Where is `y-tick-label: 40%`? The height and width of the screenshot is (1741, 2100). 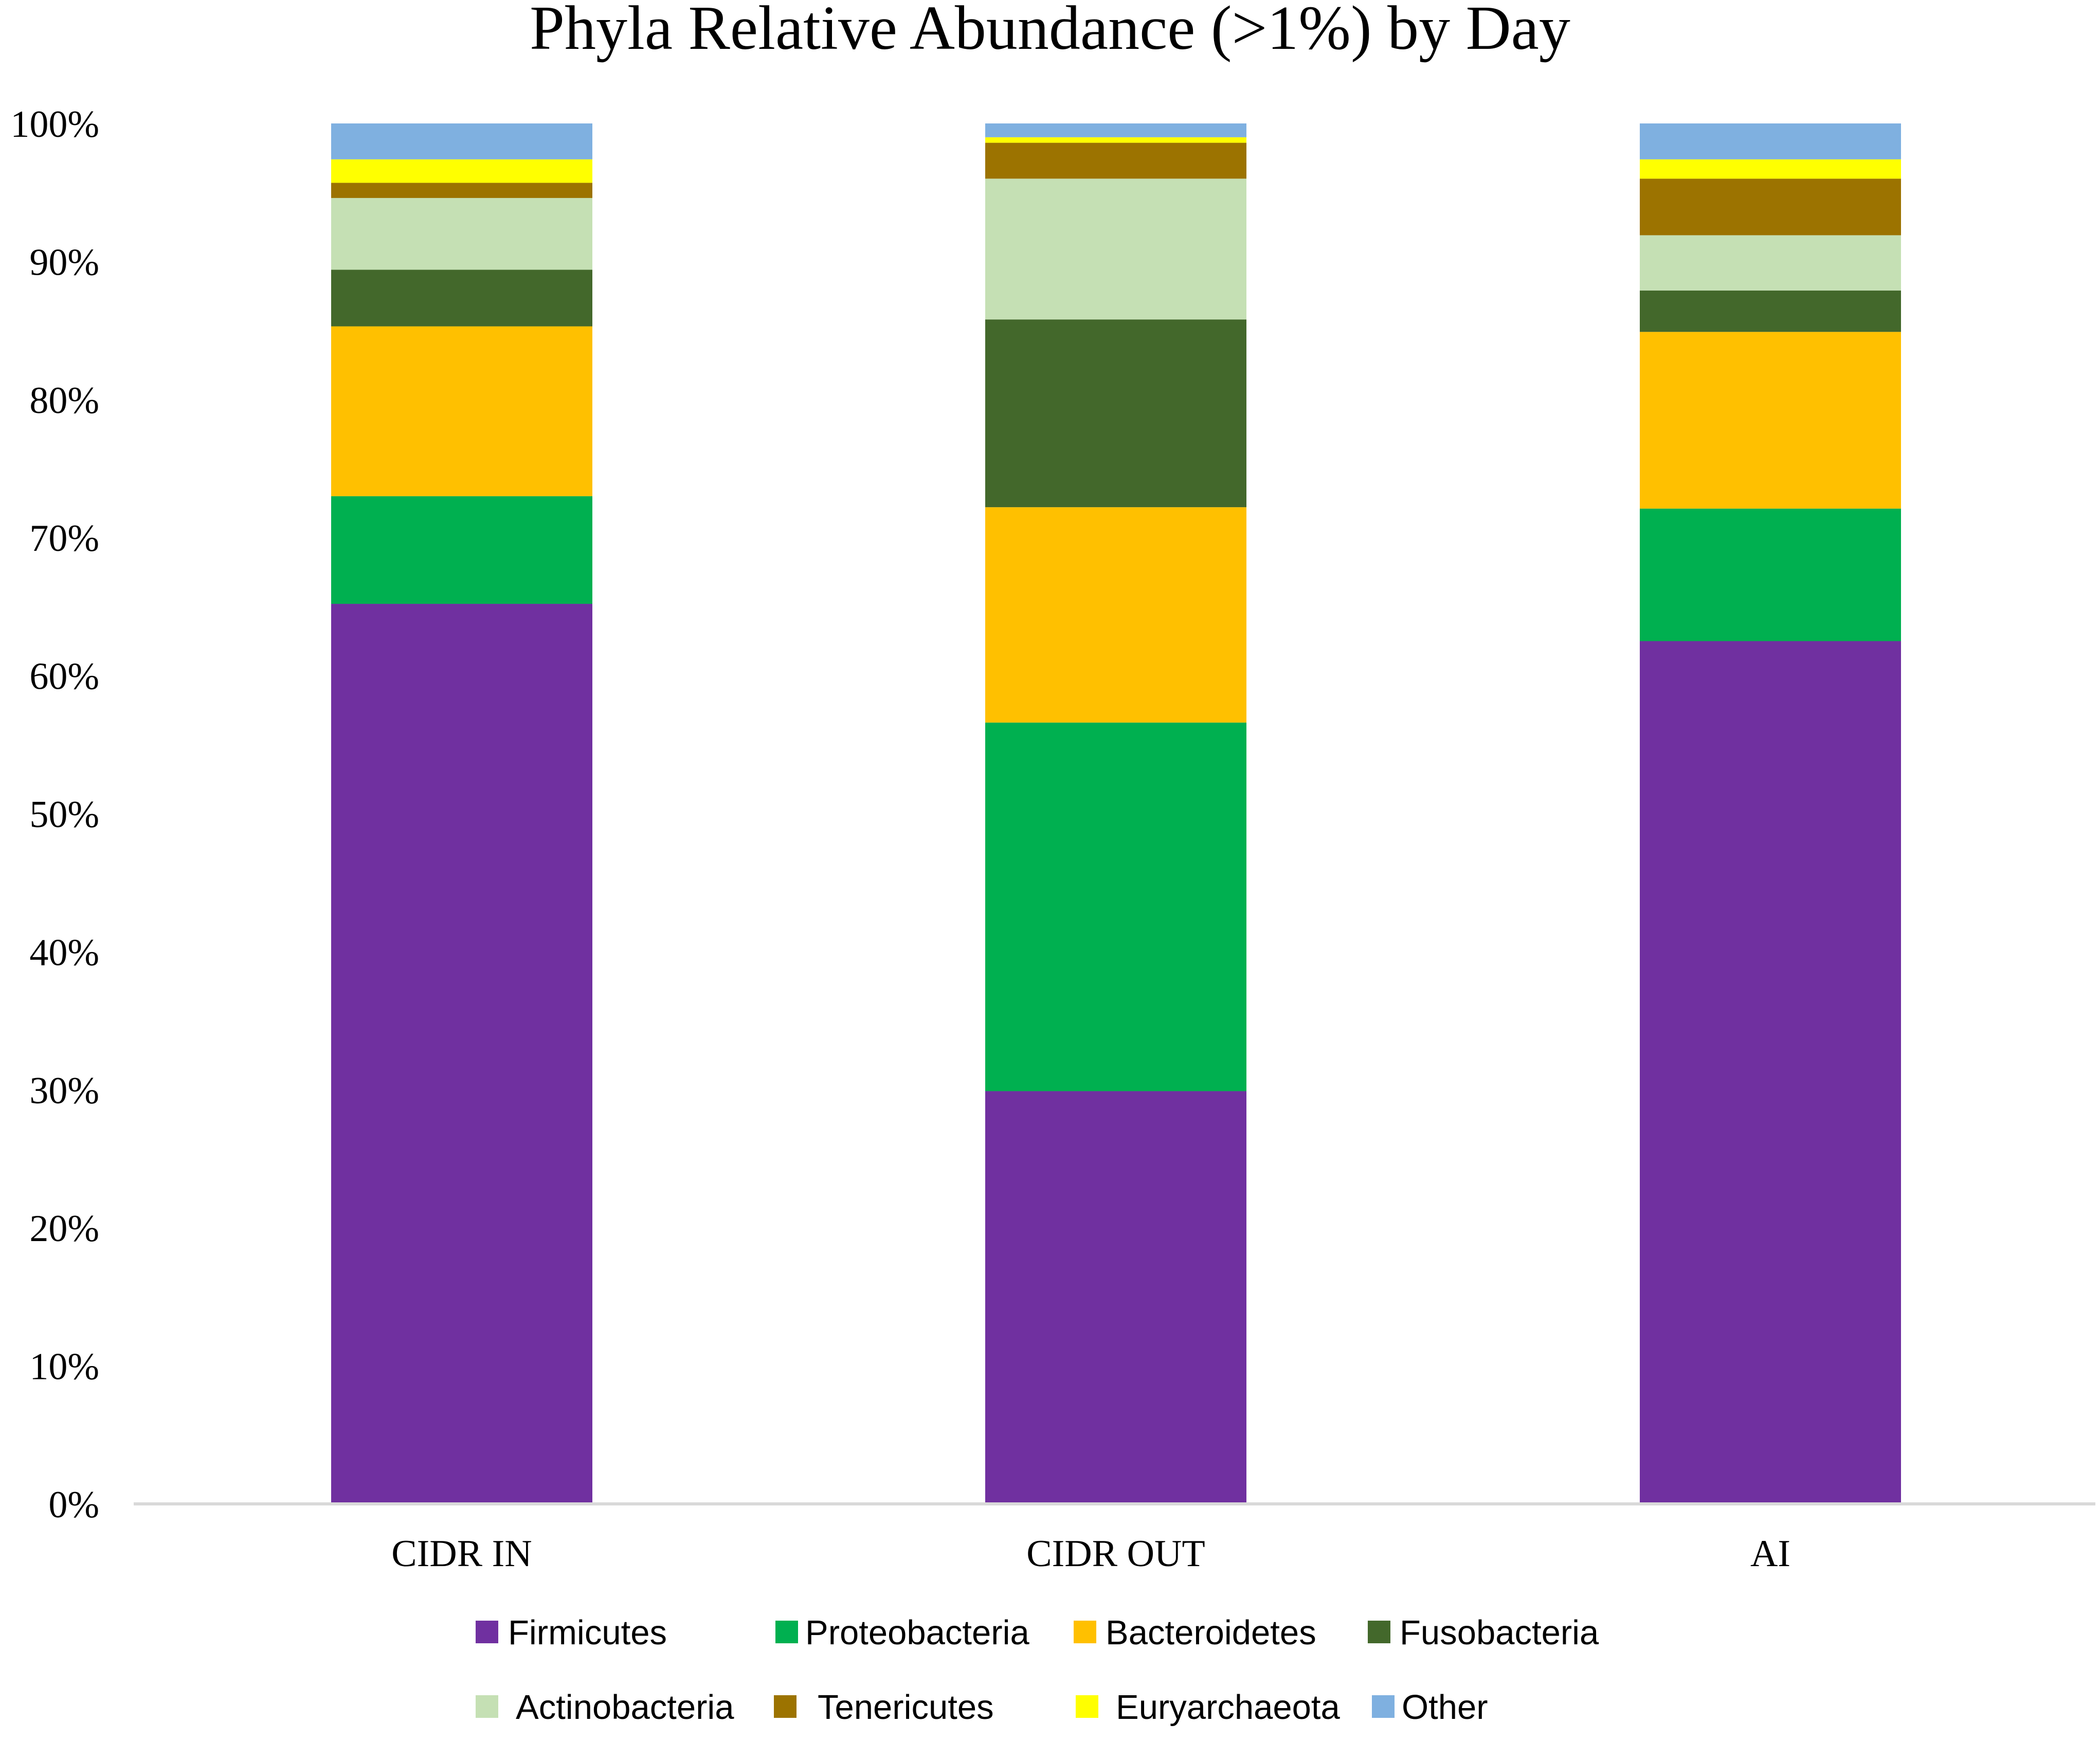
y-tick-label: 40% is located at coordinates (64, 952).